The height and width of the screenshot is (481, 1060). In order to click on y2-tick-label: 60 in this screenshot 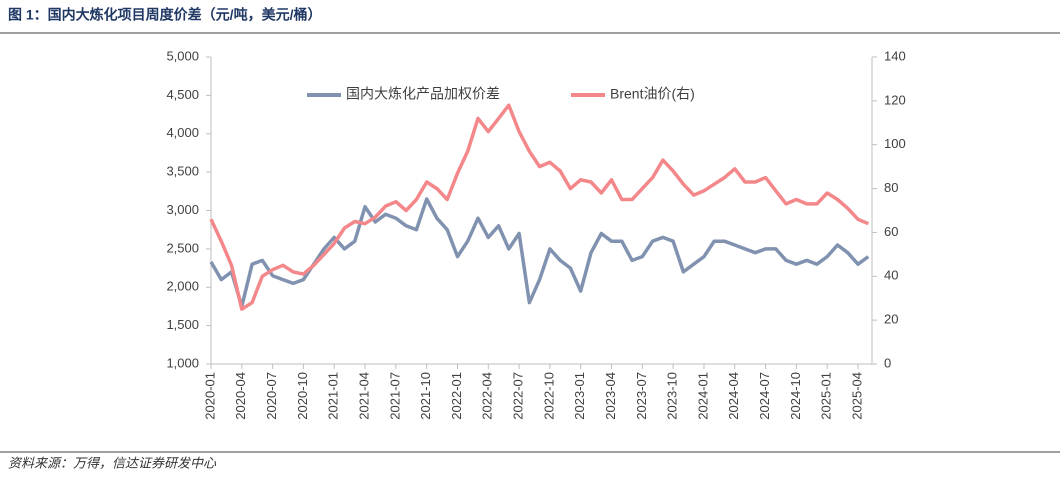, I will do `click(891, 231)`.